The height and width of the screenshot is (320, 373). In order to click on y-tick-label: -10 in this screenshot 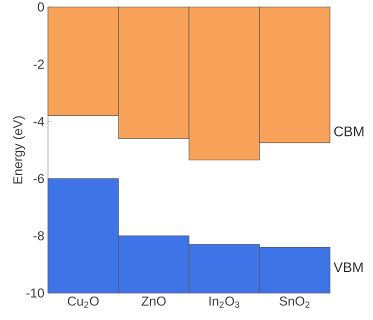, I will do `click(35, 293)`.